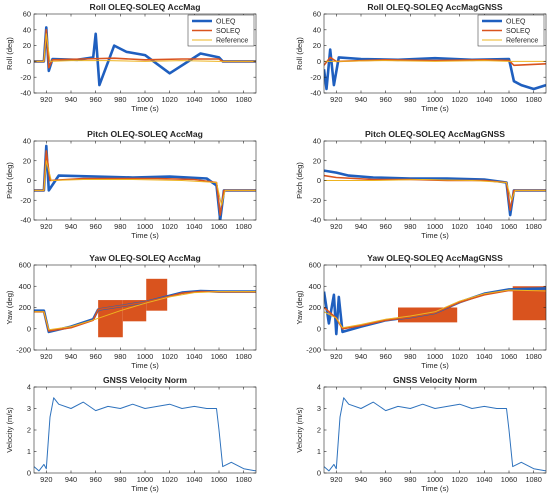 This screenshot has width=550, height=503. Describe the element at coordinates (315, 286) in the screenshot. I see `y-tick-label: 400` at that location.